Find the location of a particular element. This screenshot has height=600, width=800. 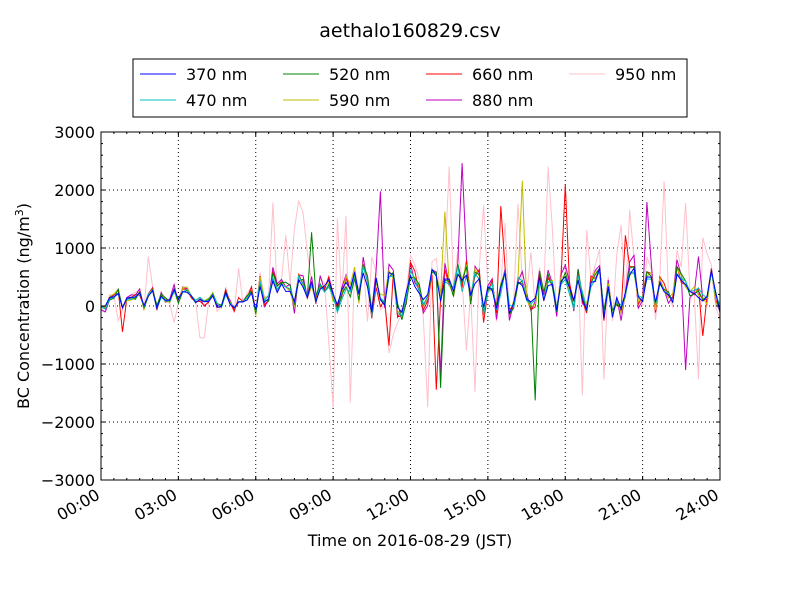

legend-label: 880 nm is located at coordinates (502, 100).